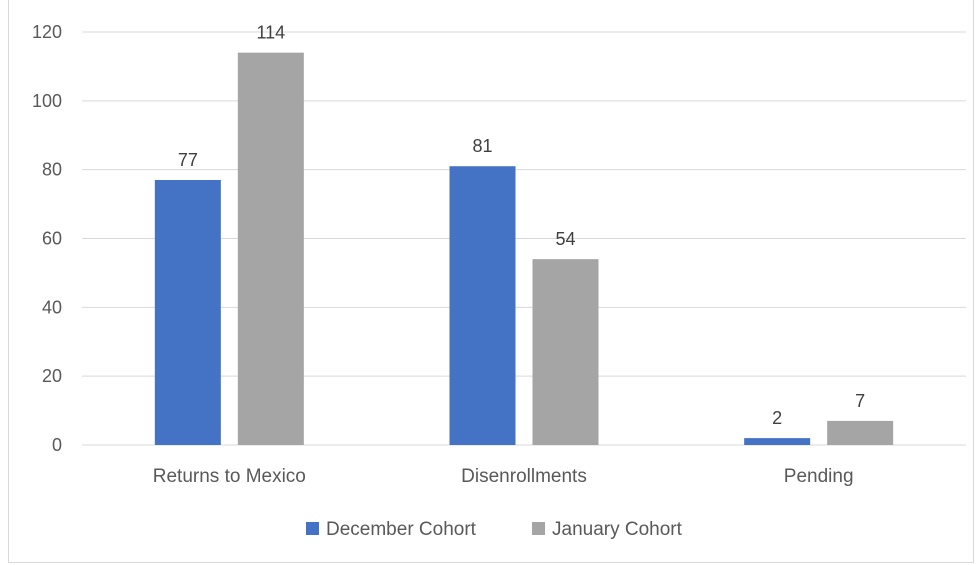 The width and height of the screenshot is (976, 565). What do you see at coordinates (52, 170) in the screenshot?
I see `y-tick-label: 80` at bounding box center [52, 170].